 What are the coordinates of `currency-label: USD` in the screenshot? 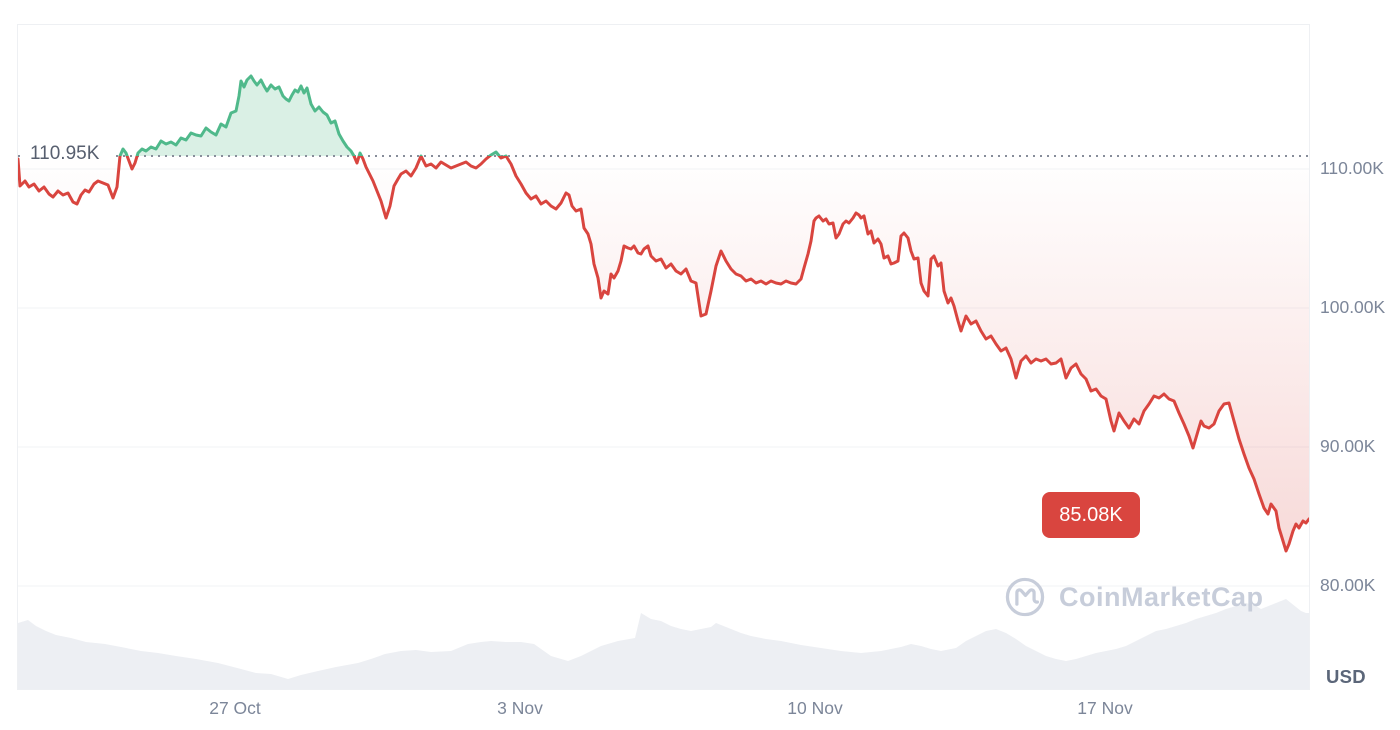 It's located at (1346, 676).